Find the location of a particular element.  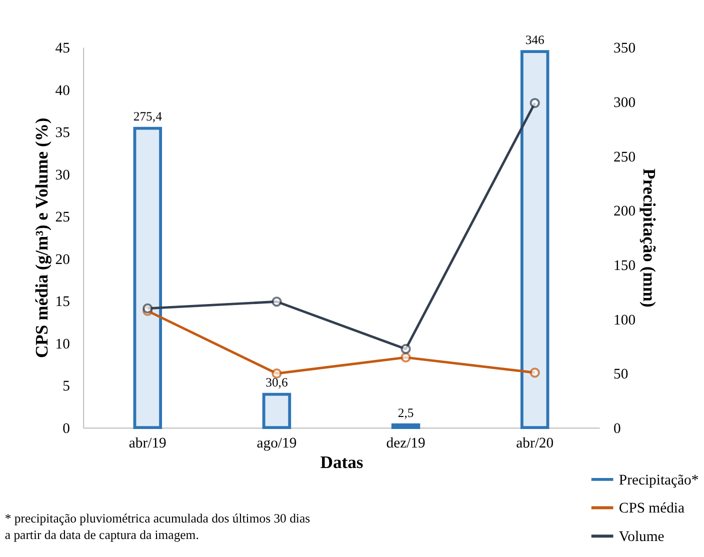

x-tick-label: dez/19 is located at coordinates (406, 444).